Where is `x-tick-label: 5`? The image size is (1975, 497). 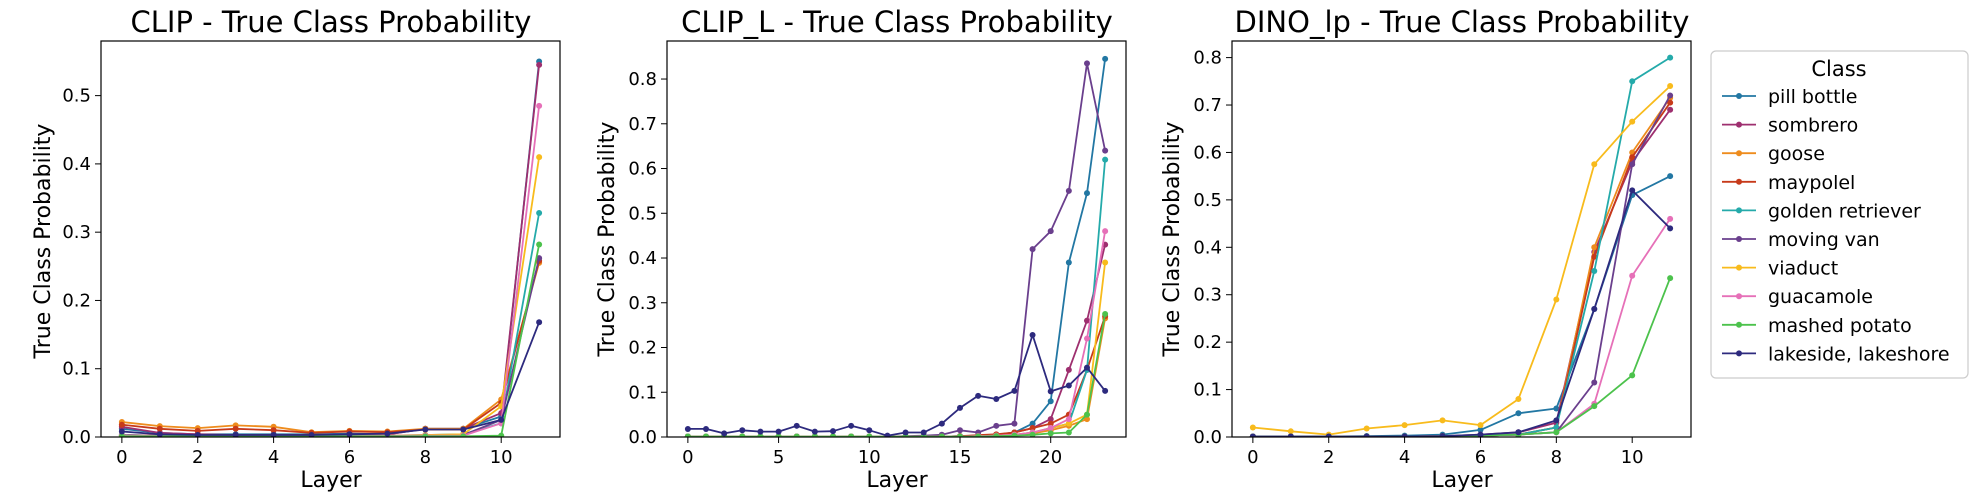
x-tick-label: 5 is located at coordinates (778, 457).